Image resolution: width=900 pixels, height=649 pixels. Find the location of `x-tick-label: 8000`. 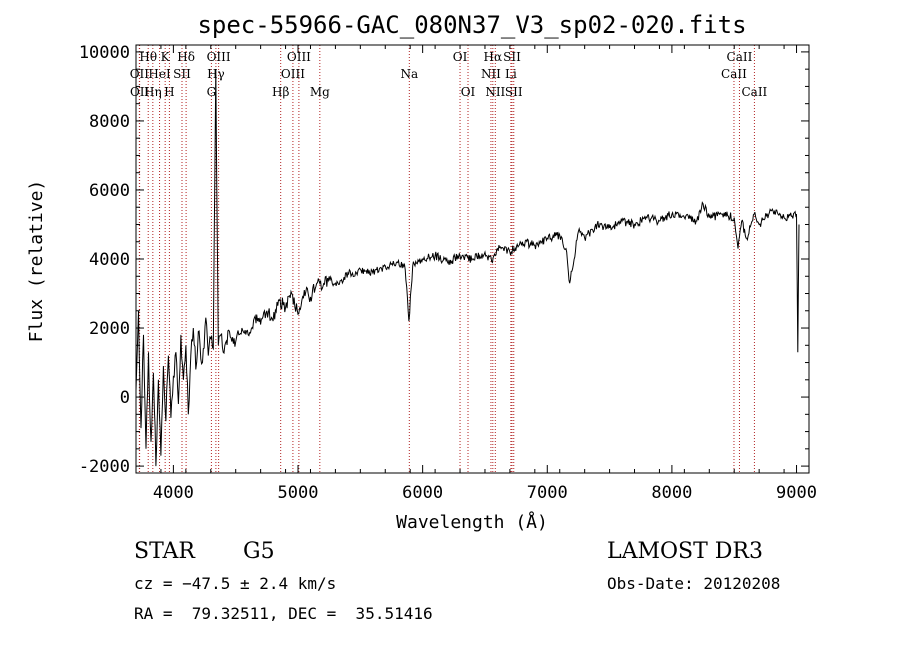

x-tick-label: 8000 is located at coordinates (671, 493).